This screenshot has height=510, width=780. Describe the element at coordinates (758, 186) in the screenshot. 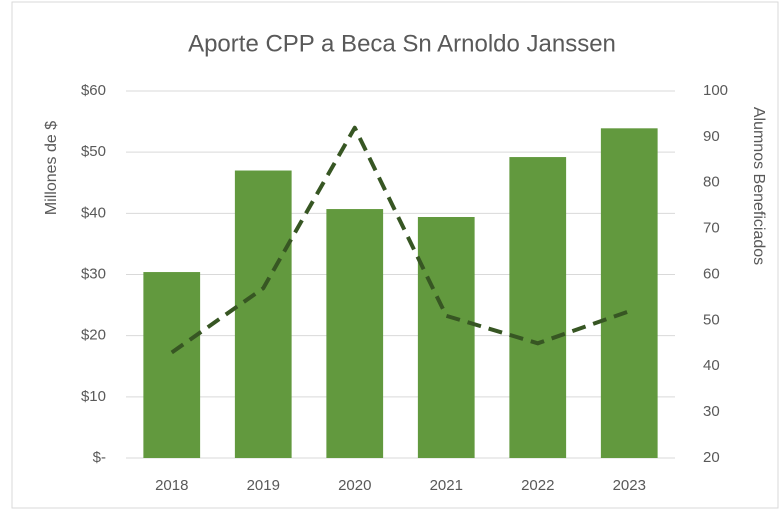

I see `y2-axis-title: Alumnos Beneficiados` at that location.